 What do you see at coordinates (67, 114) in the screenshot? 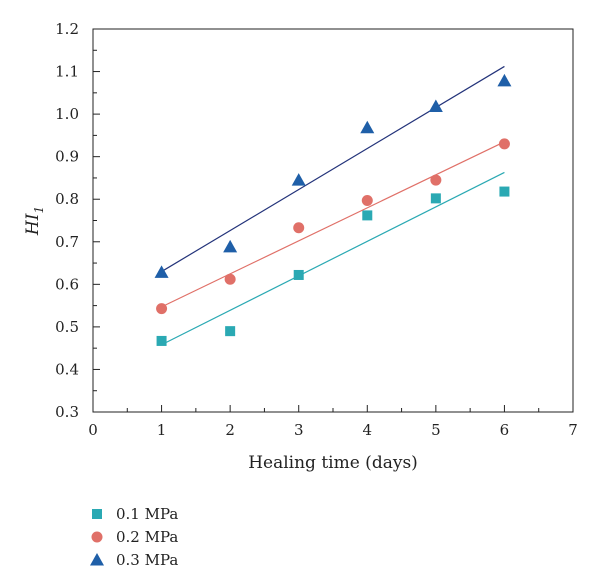
I see `y-tick-label-1.0: 1.0` at bounding box center [67, 114].